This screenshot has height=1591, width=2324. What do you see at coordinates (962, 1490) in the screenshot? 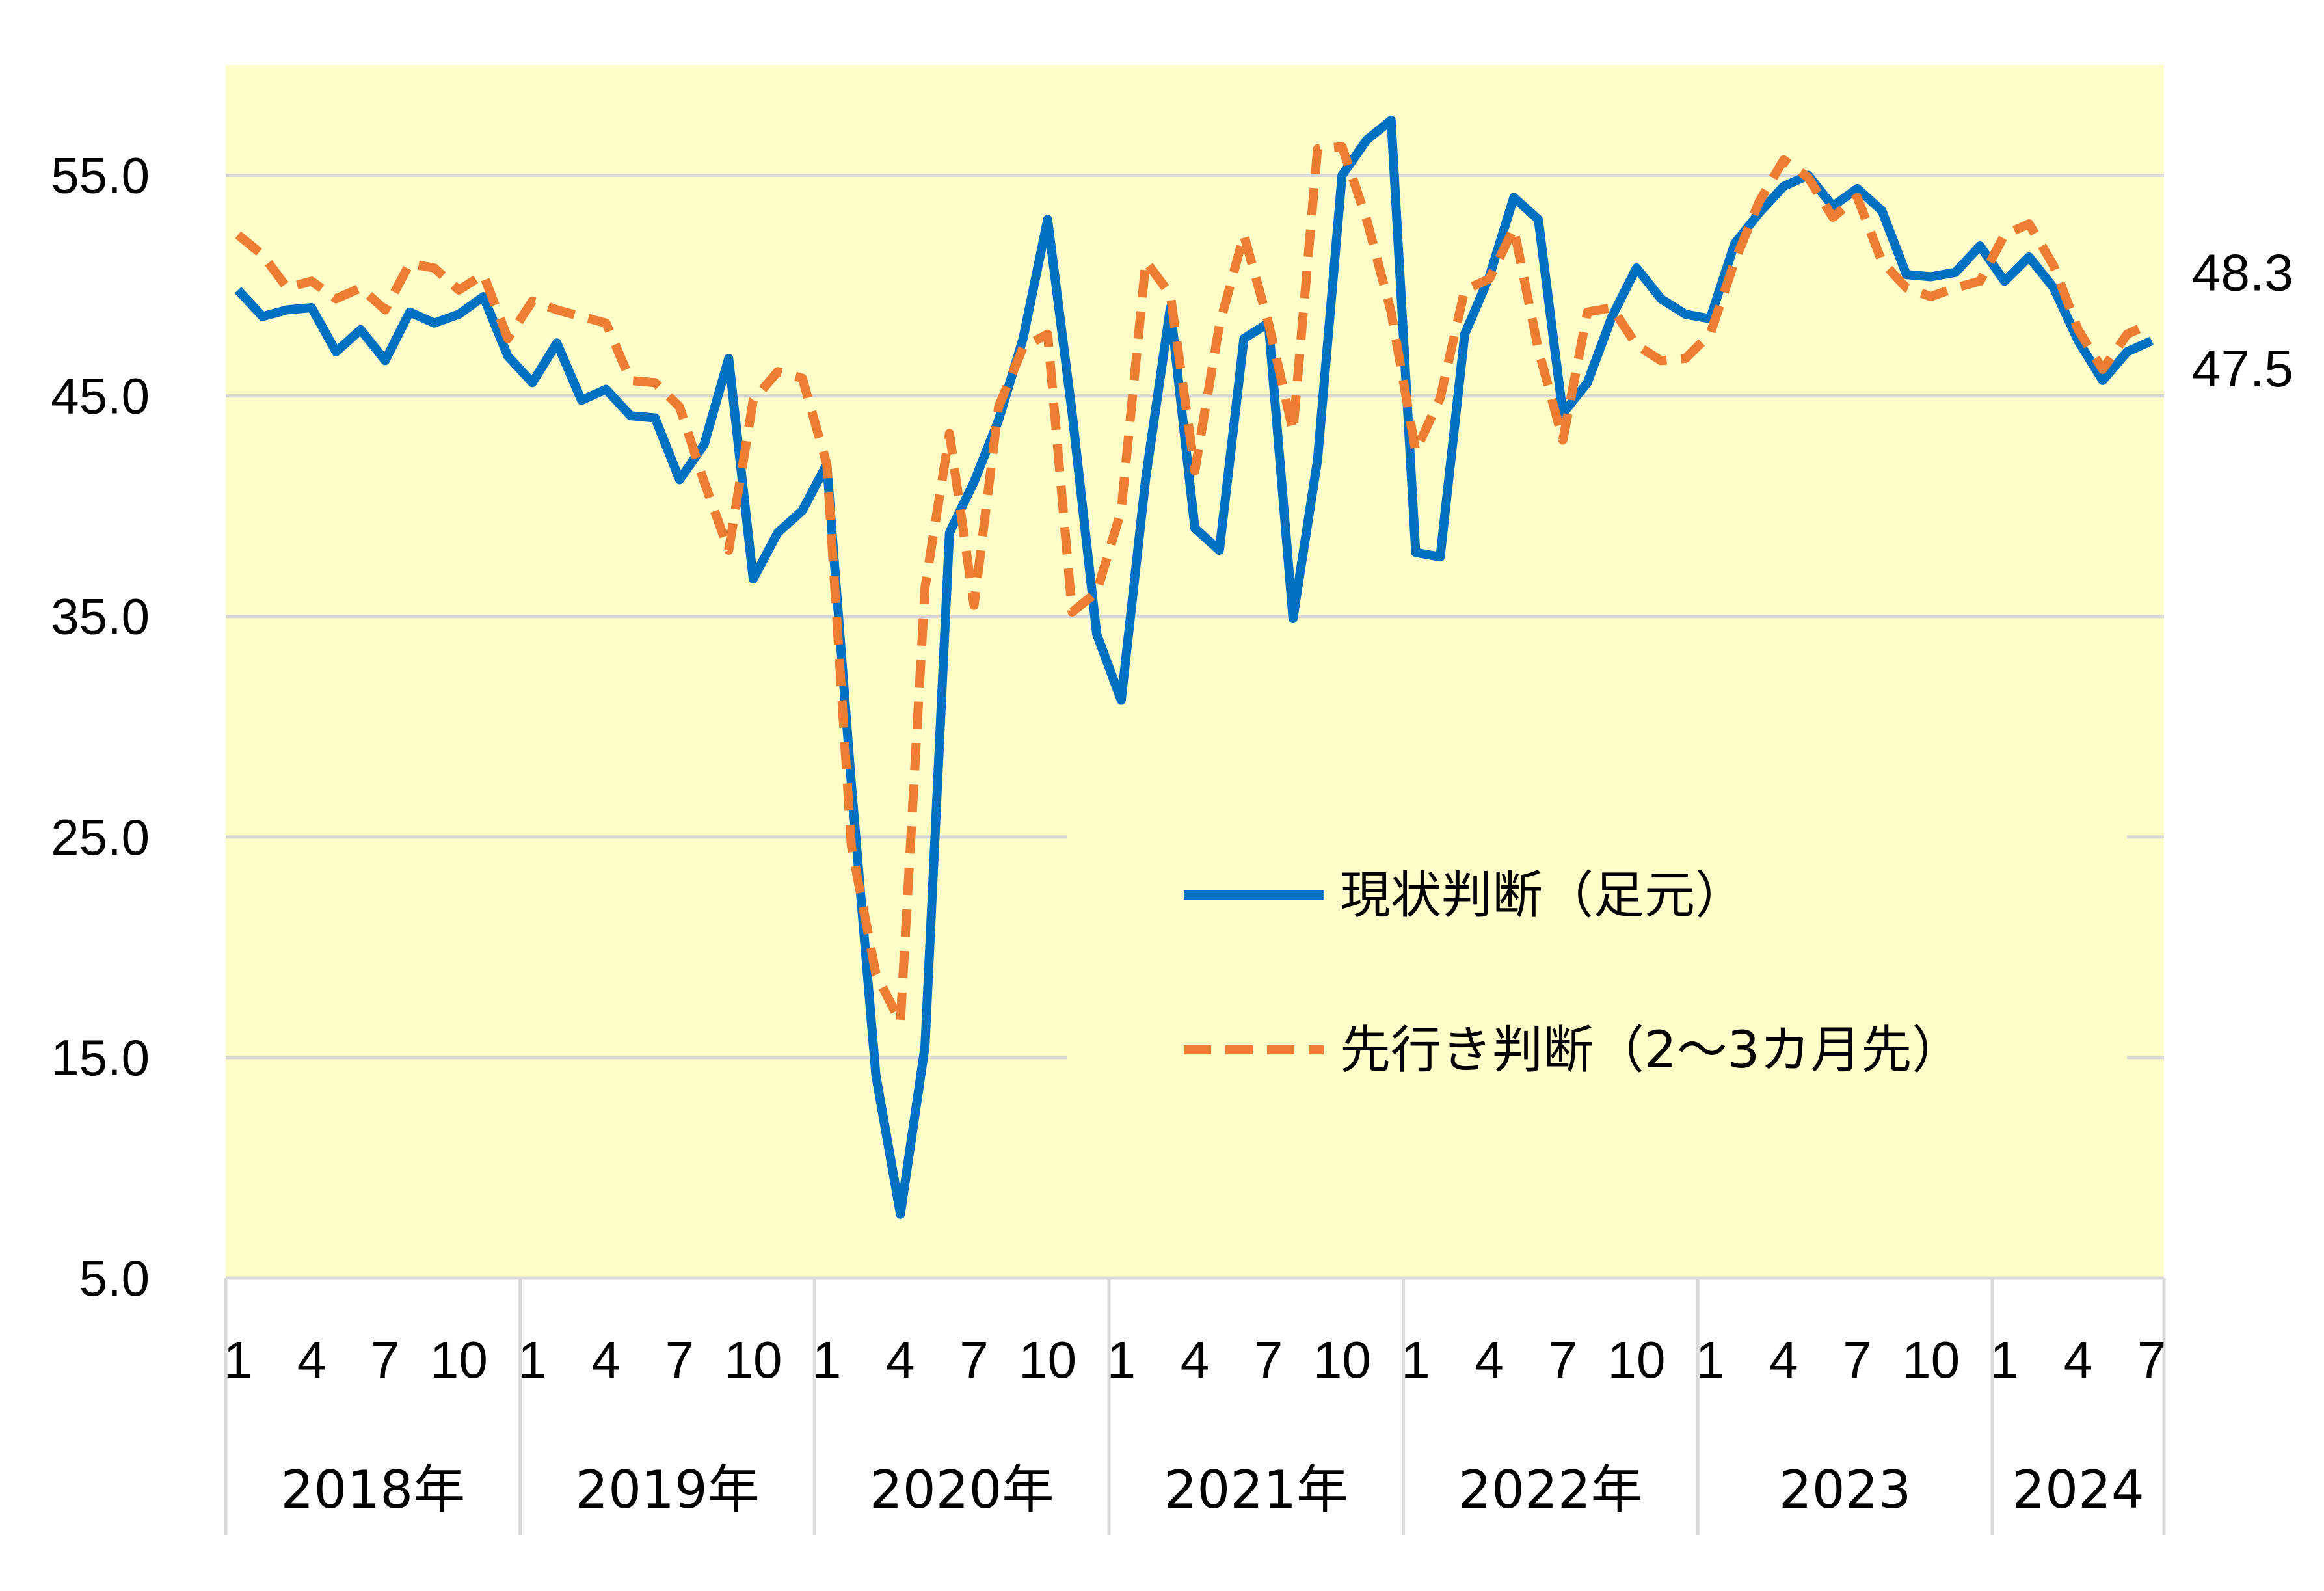
I see `year-label: 2020年` at bounding box center [962, 1490].